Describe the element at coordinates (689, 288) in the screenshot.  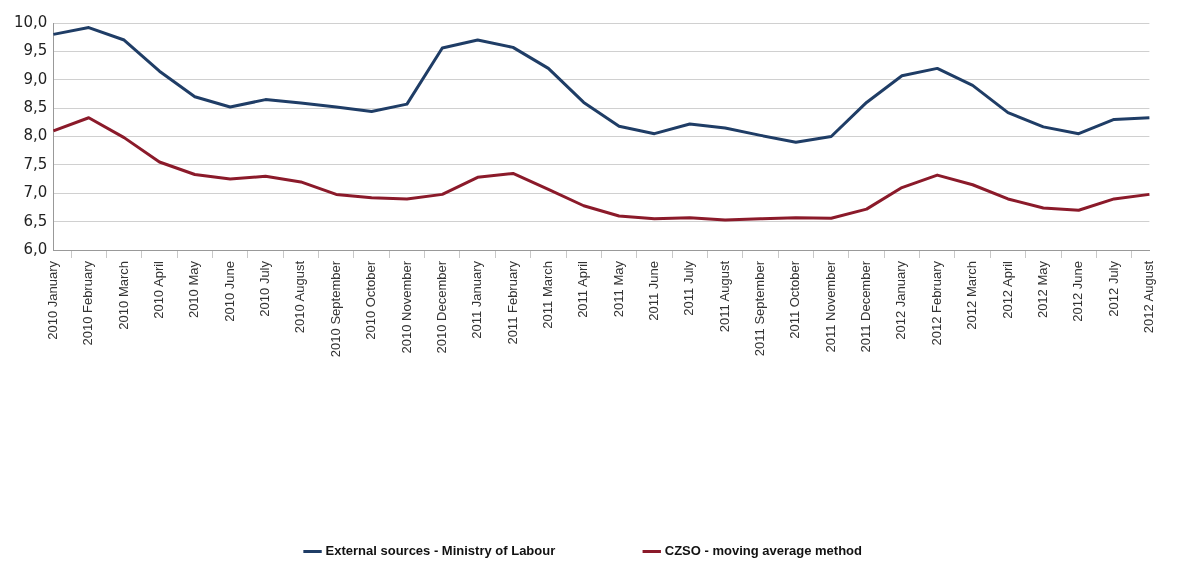
I see `x-tick-label: 2011 July` at that location.